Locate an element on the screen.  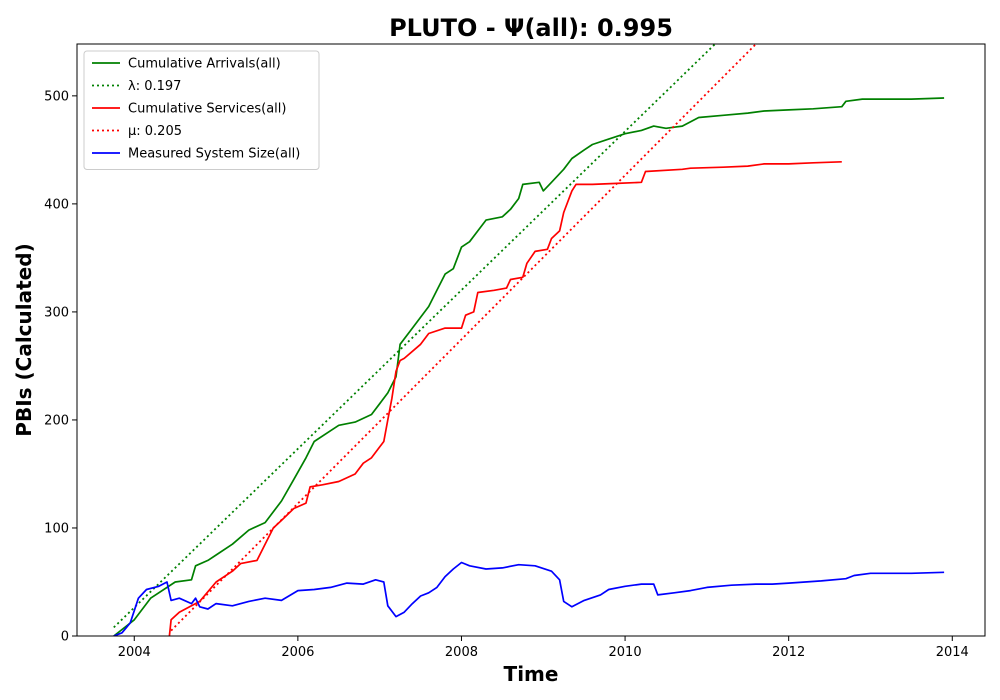
x-axis: 2004 2006 2008 2010 2012 2014 is located at coordinates (543, 648).